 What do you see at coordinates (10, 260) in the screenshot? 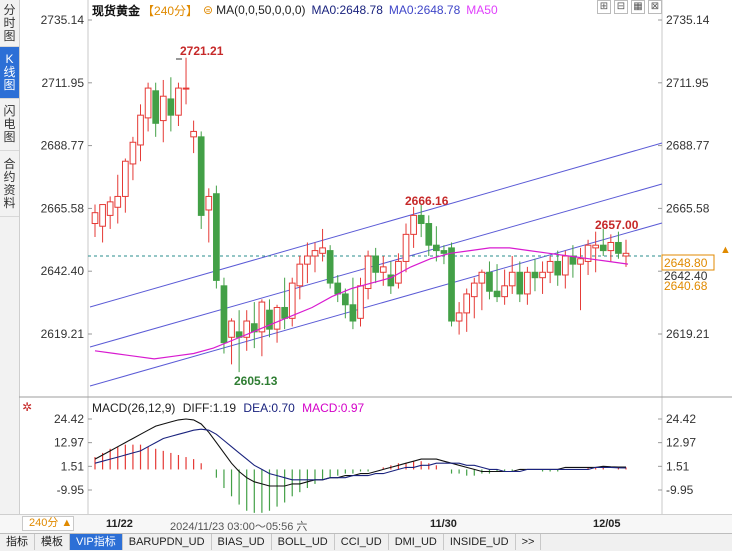
I see `left-tab-strip: 分时图 K线图 闪电图 合约资料` at bounding box center [10, 260].